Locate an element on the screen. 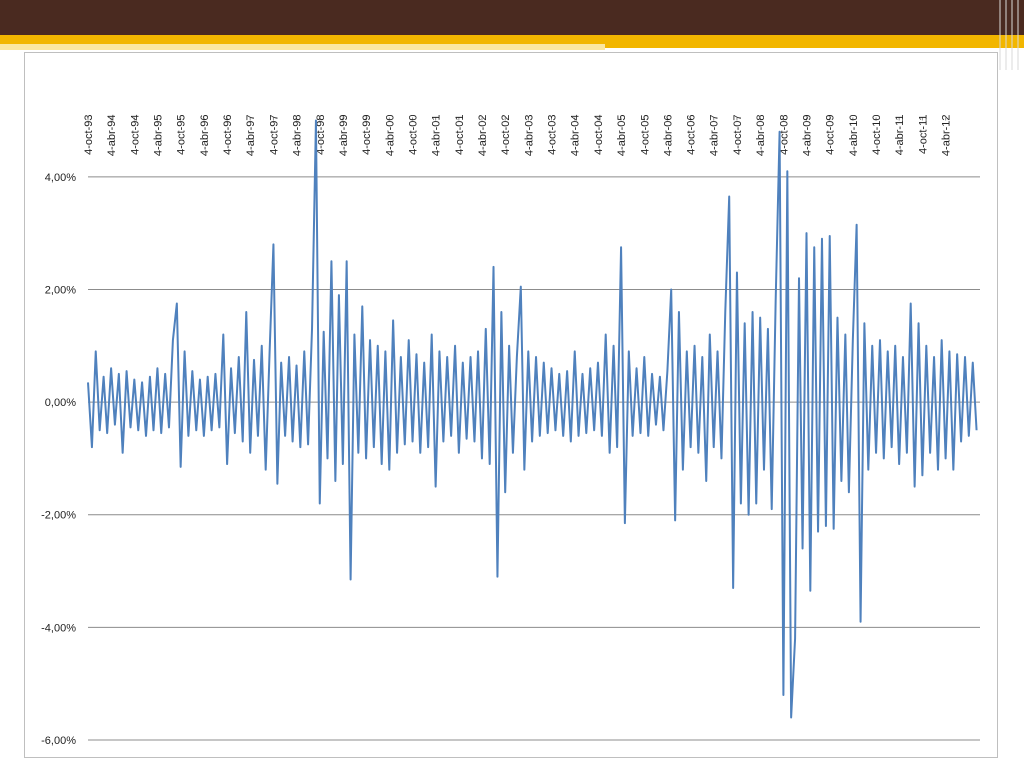 The width and height of the screenshot is (1024, 768). decor-lines is located at coordinates (1009, 35).